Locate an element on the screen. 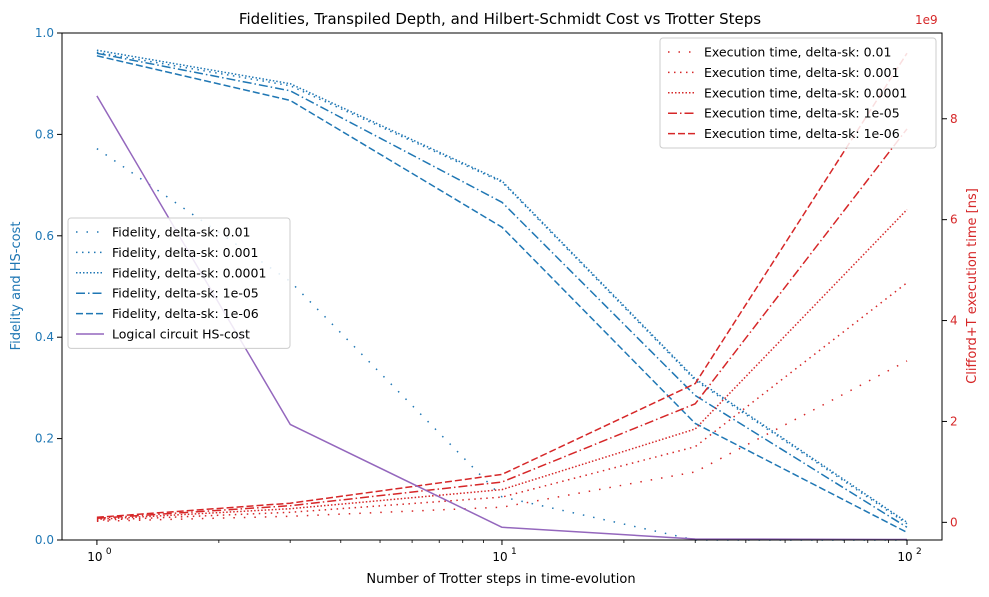 This screenshot has height=597, width=989. y-left-tick-label: 0.2 is located at coordinates (44, 439).